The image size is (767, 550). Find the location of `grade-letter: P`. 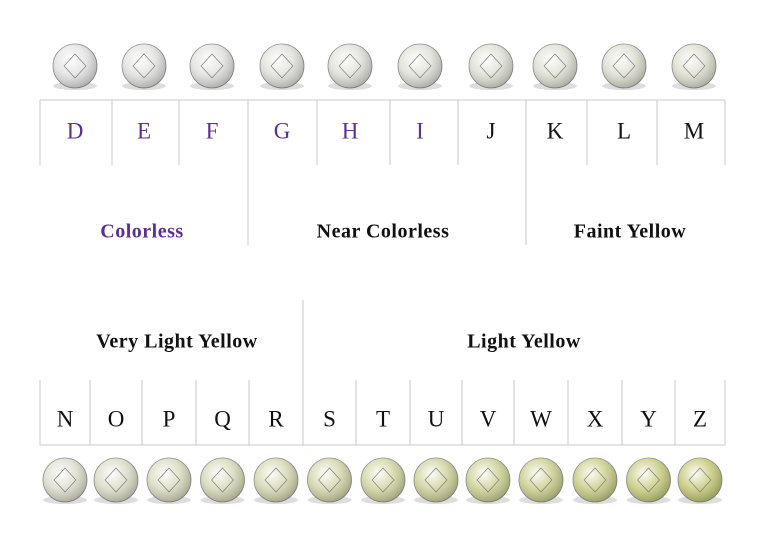

grade-letter: P is located at coordinates (169, 418).